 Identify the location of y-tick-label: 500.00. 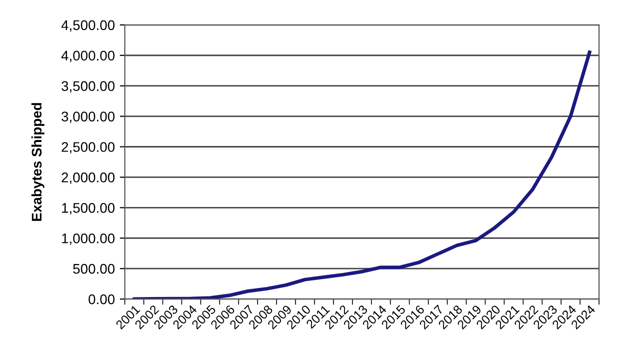
(94, 269).